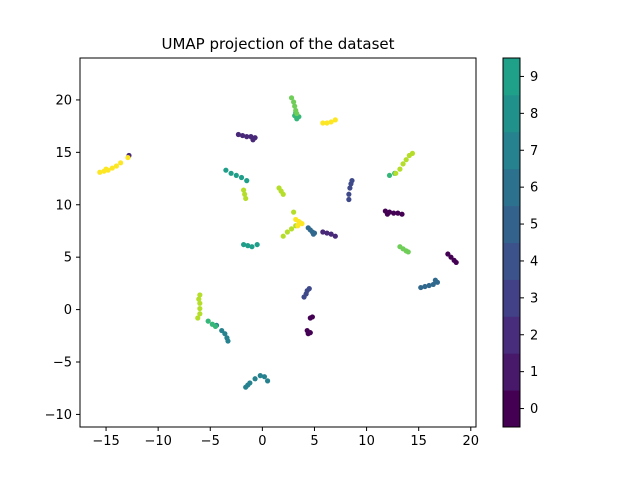 This screenshot has width=640, height=480. What do you see at coordinates (534, 225) in the screenshot?
I see `colorbar-tick-label: 5` at bounding box center [534, 225].